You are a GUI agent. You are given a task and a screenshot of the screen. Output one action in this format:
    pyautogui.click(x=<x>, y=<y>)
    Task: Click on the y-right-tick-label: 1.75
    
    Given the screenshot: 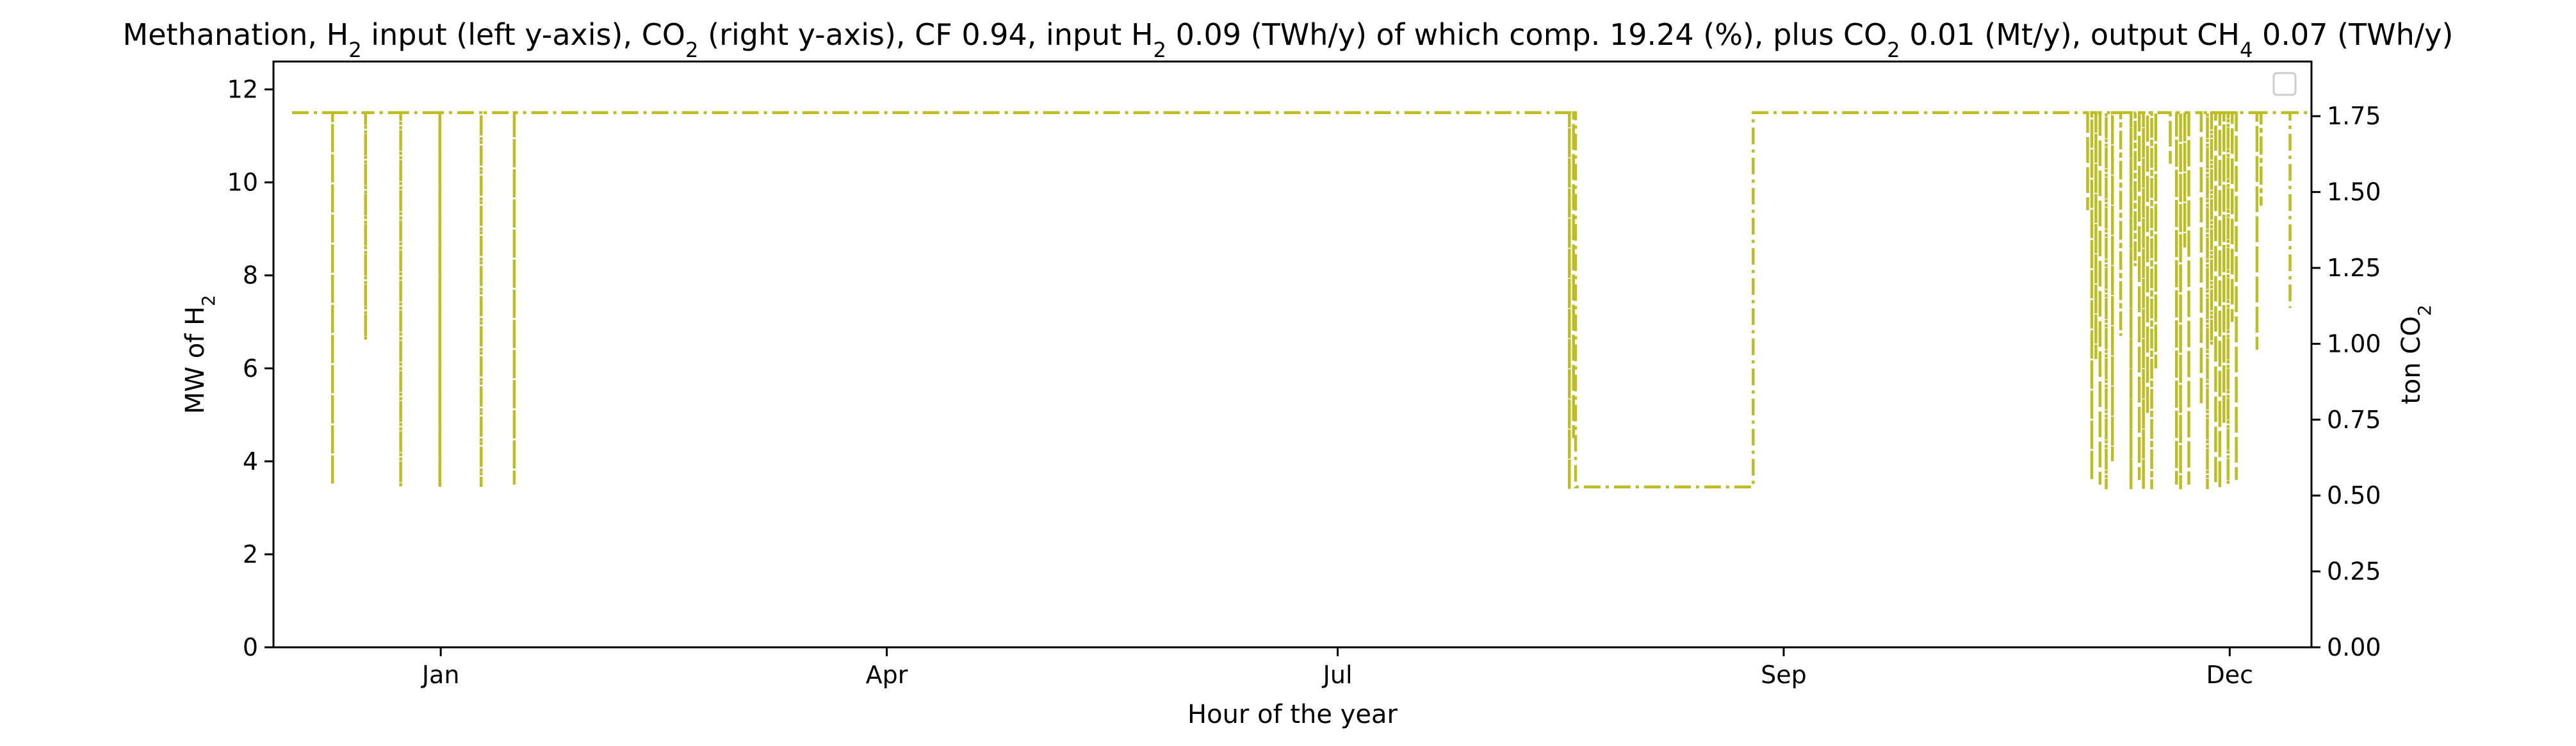 What is the action you would take?
    pyautogui.click(x=2354, y=116)
    